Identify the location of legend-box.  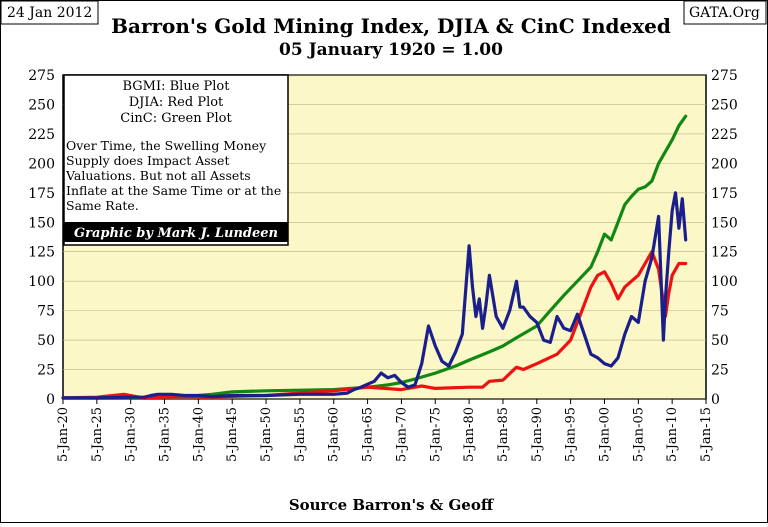
(176, 160).